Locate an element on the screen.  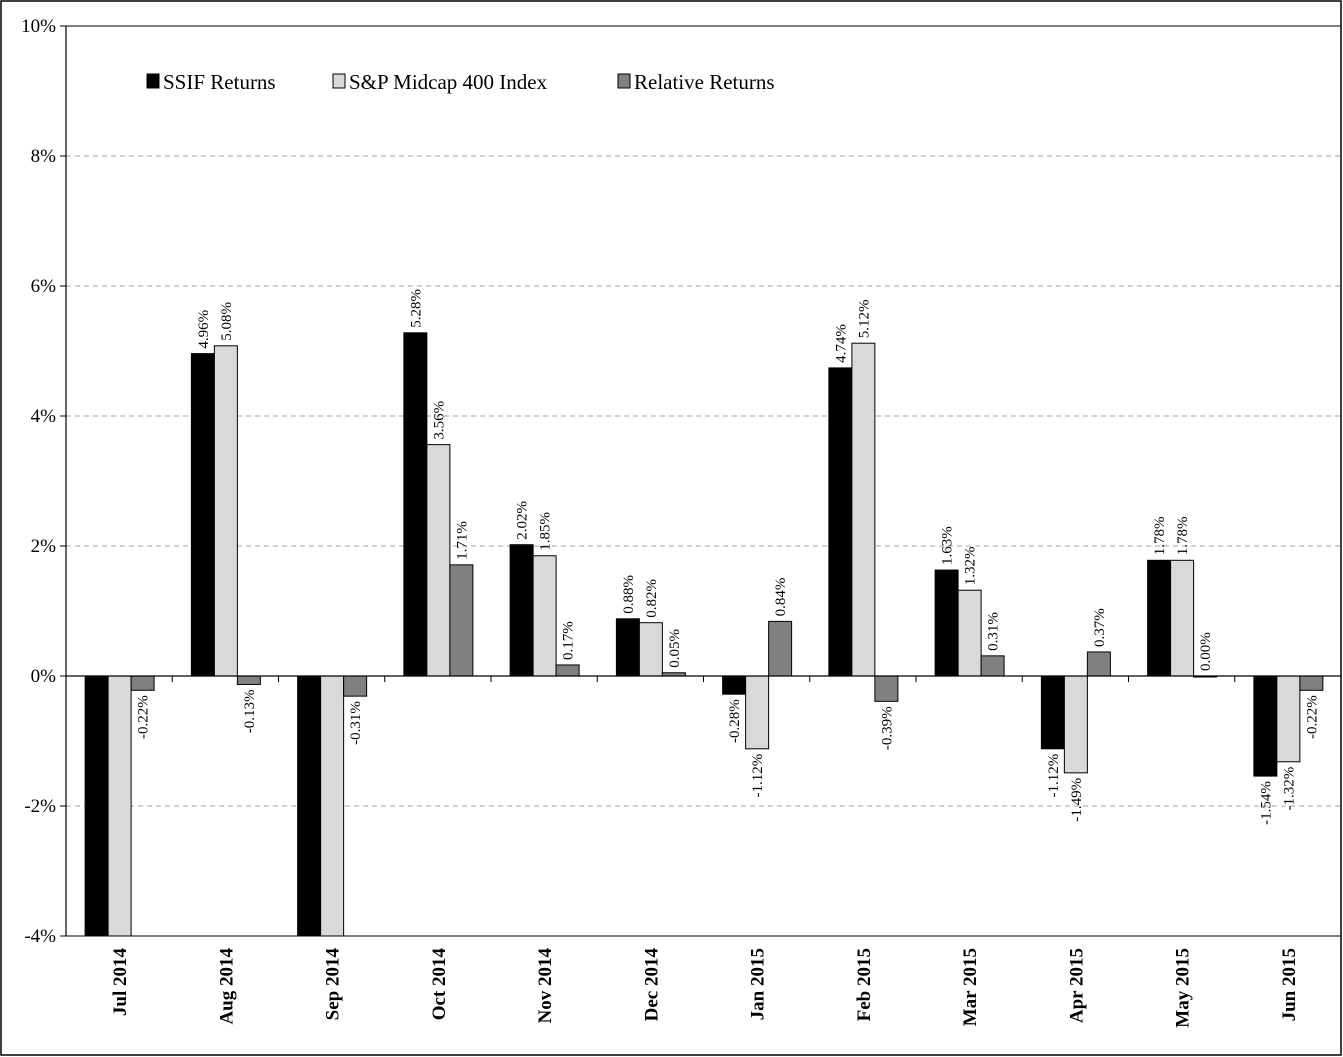
category-label: Apr 2015 is located at coordinates (1076, 985).